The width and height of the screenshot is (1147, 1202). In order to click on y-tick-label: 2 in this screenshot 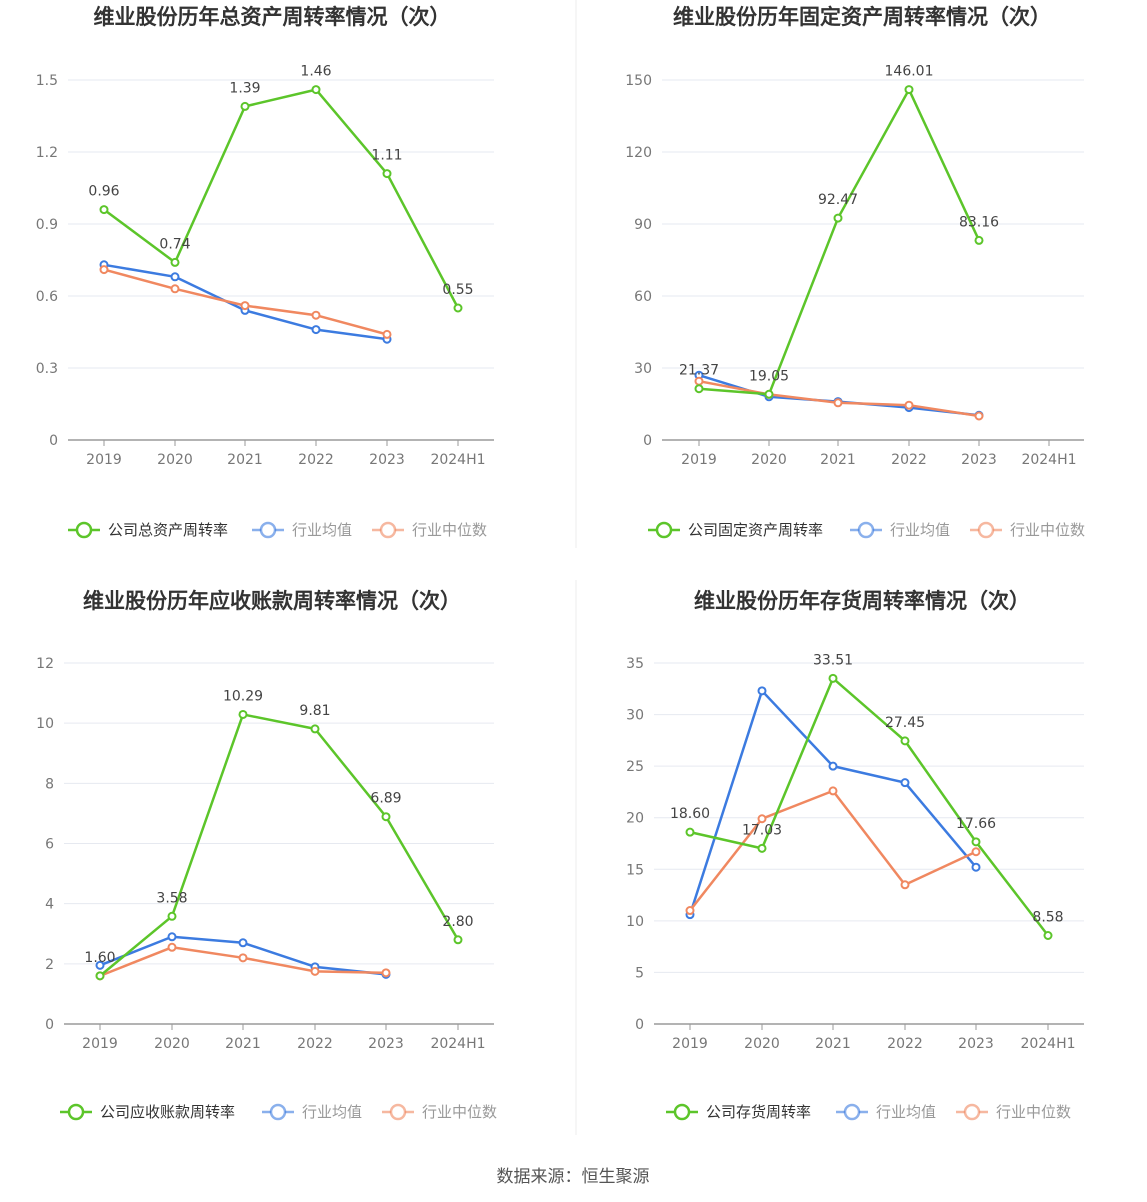, I will do `click(49, 965)`.